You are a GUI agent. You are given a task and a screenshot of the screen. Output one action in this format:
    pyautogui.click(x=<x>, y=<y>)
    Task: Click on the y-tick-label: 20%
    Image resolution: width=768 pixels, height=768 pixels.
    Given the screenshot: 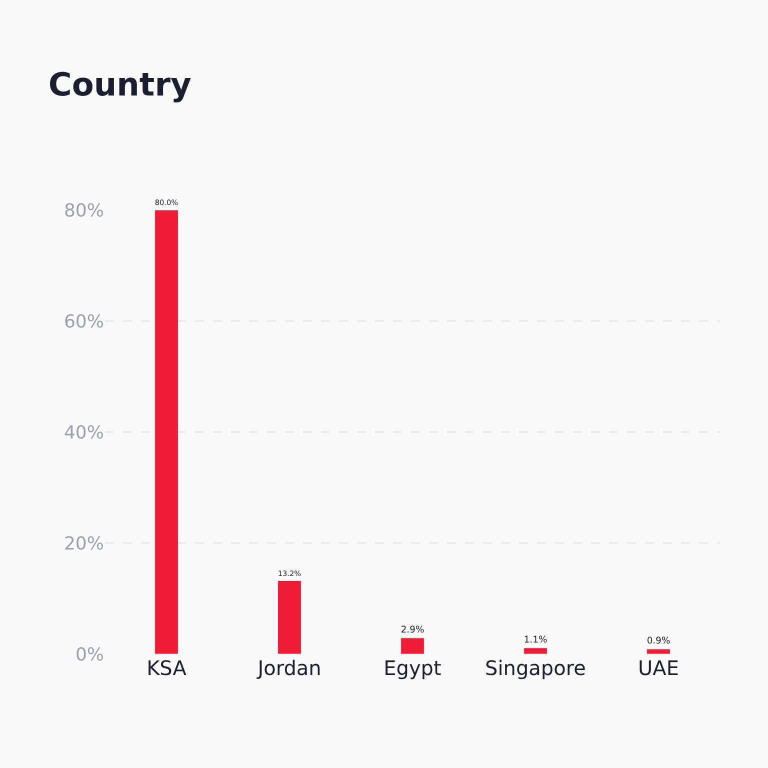 What is the action you would take?
    pyautogui.click(x=84, y=543)
    